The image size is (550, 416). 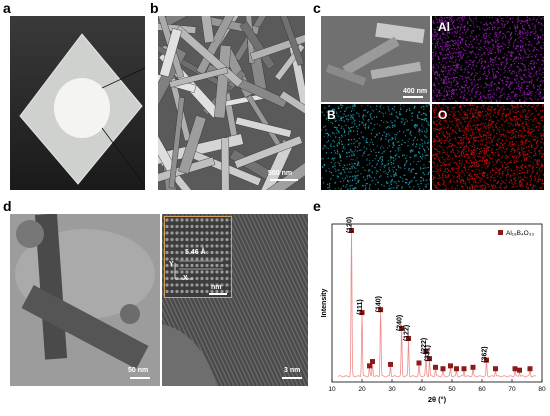 I want to click on plot-frame, so click(x=437, y=303).